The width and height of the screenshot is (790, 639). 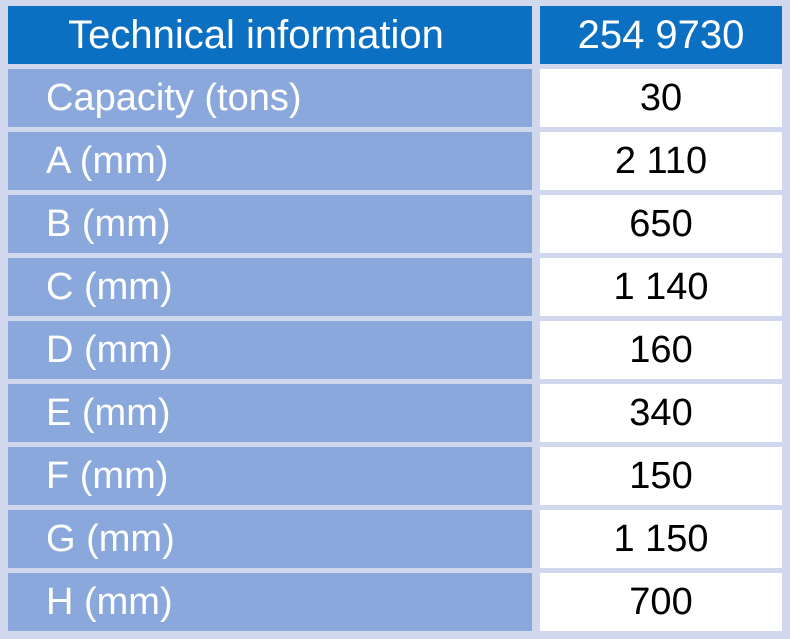 I want to click on row-value-b: 650, so click(x=661, y=224).